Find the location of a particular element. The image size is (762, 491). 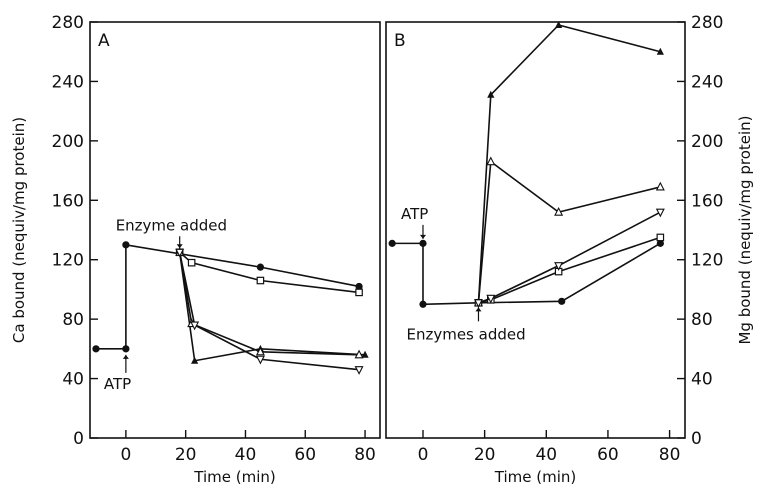

panel-letter: A is located at coordinates (104, 41).